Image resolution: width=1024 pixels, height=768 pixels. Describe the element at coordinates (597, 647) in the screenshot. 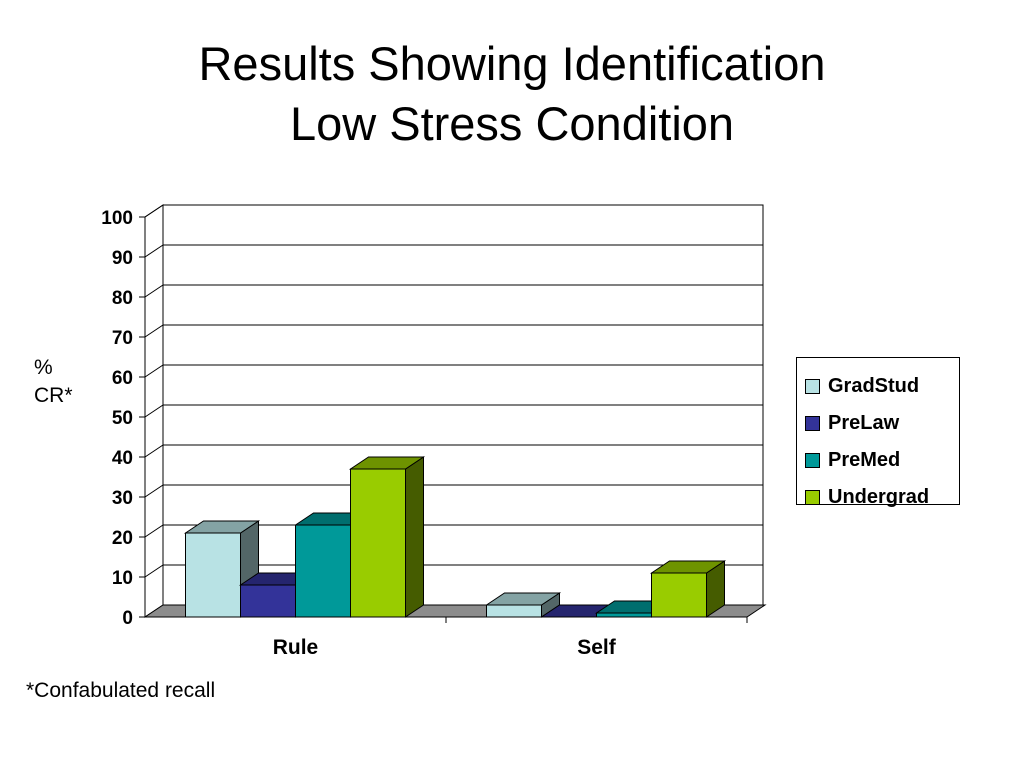

I see `x-category-label: Self` at that location.